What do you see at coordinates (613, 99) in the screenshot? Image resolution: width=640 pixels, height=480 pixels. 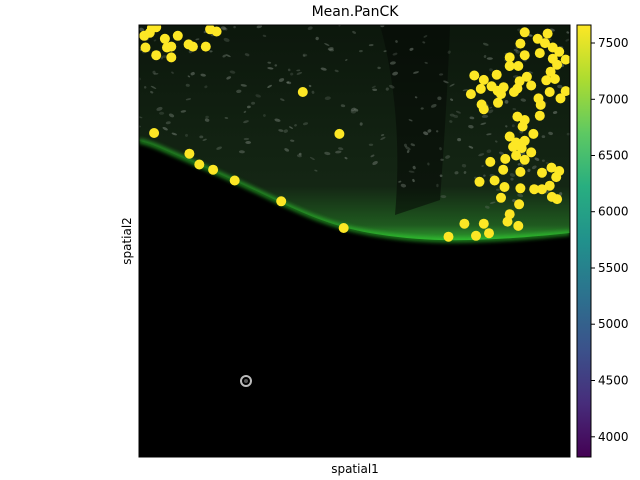 I see `colorbar-tick-label: 7000` at bounding box center [613, 99].